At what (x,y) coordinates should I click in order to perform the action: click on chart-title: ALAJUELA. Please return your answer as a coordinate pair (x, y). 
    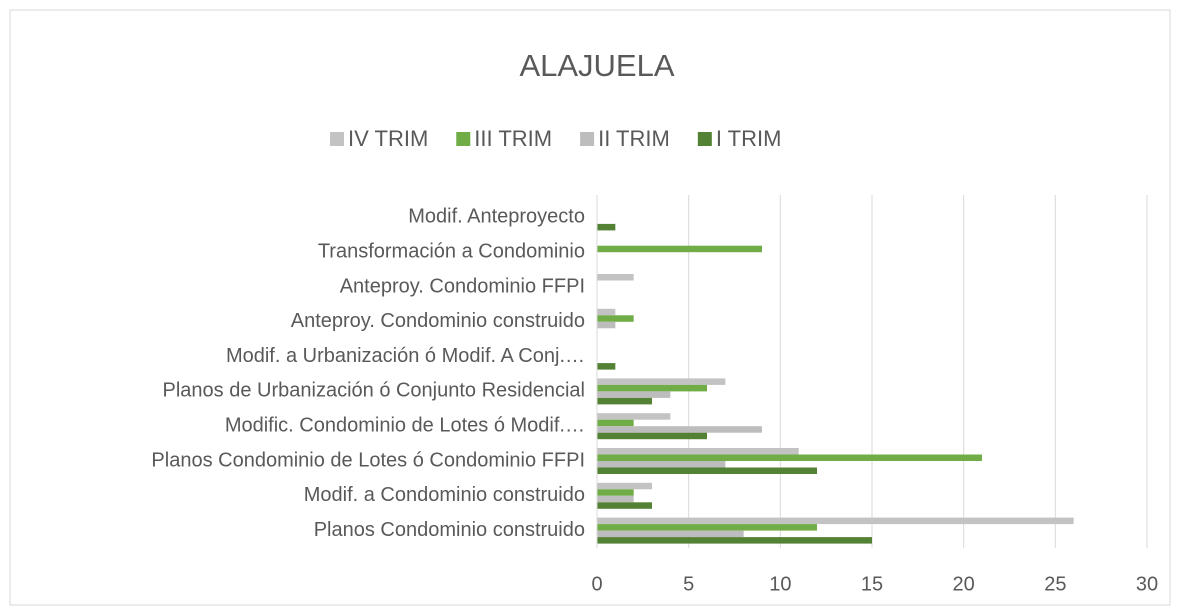
    Looking at the image, I should click on (596, 65).